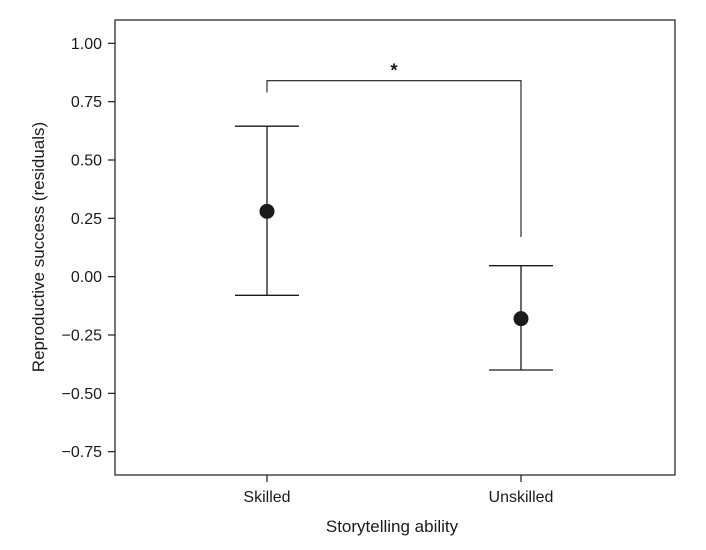  What do you see at coordinates (88, 248) in the screenshot?
I see `y-axis: 1.00 0.75 0.50 0.25 0.00 −0.25 −0.50 −0.75` at bounding box center [88, 248].